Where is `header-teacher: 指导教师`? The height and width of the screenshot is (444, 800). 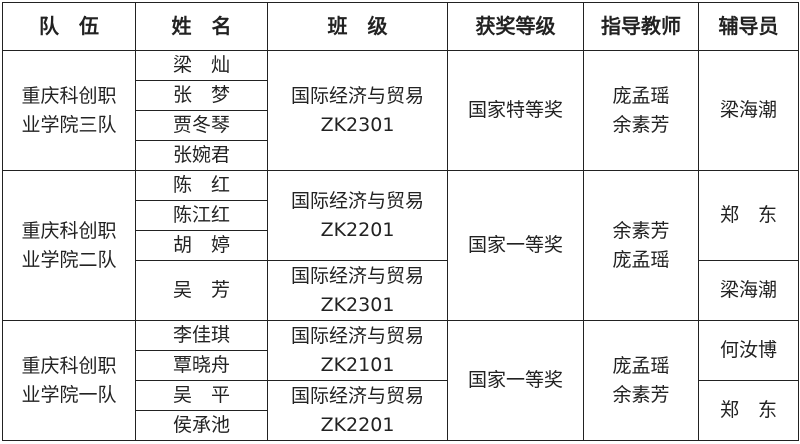
header-teacher: 指导教师 is located at coordinates (641, 26).